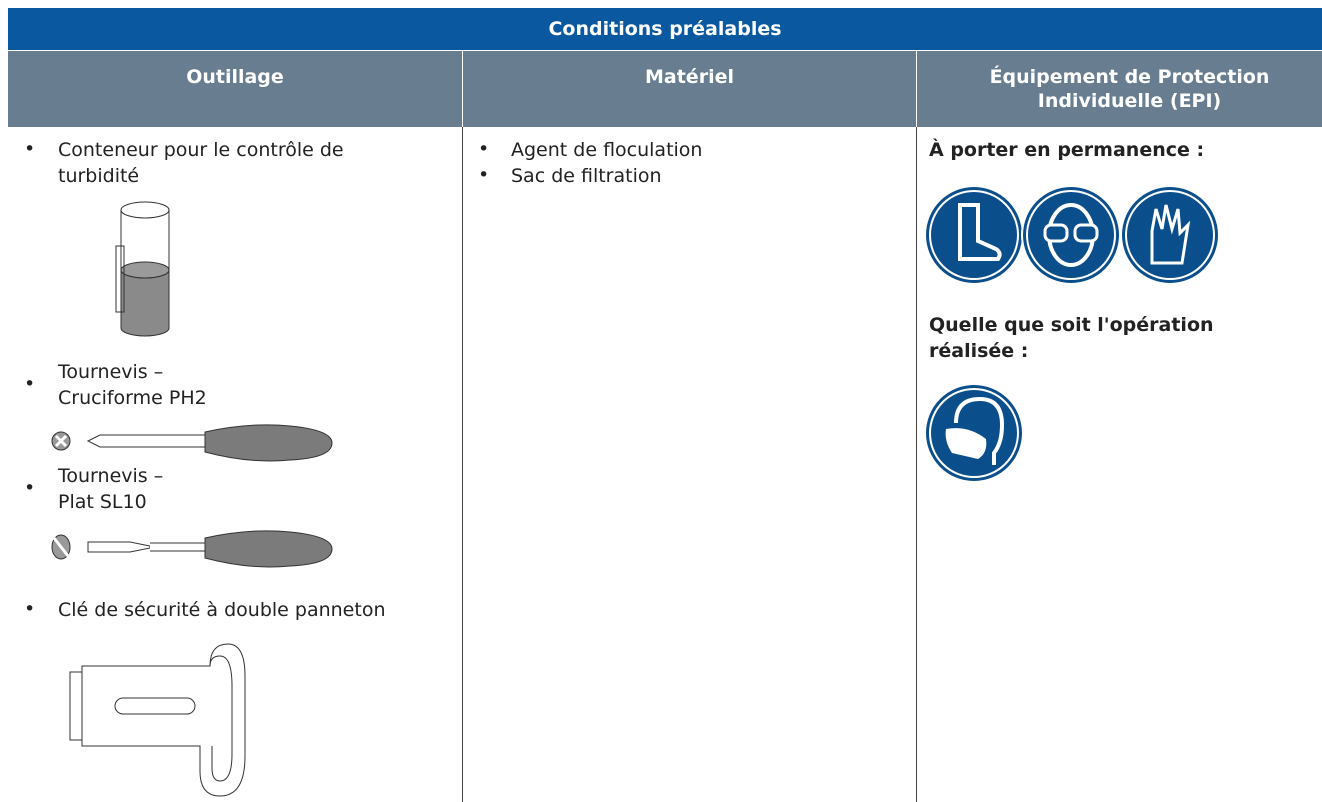 Image resolution: width=1322 pixels, height=802 pixels. Describe the element at coordinates (99, 176) in the screenshot. I see `text-line: turbidité` at that location.